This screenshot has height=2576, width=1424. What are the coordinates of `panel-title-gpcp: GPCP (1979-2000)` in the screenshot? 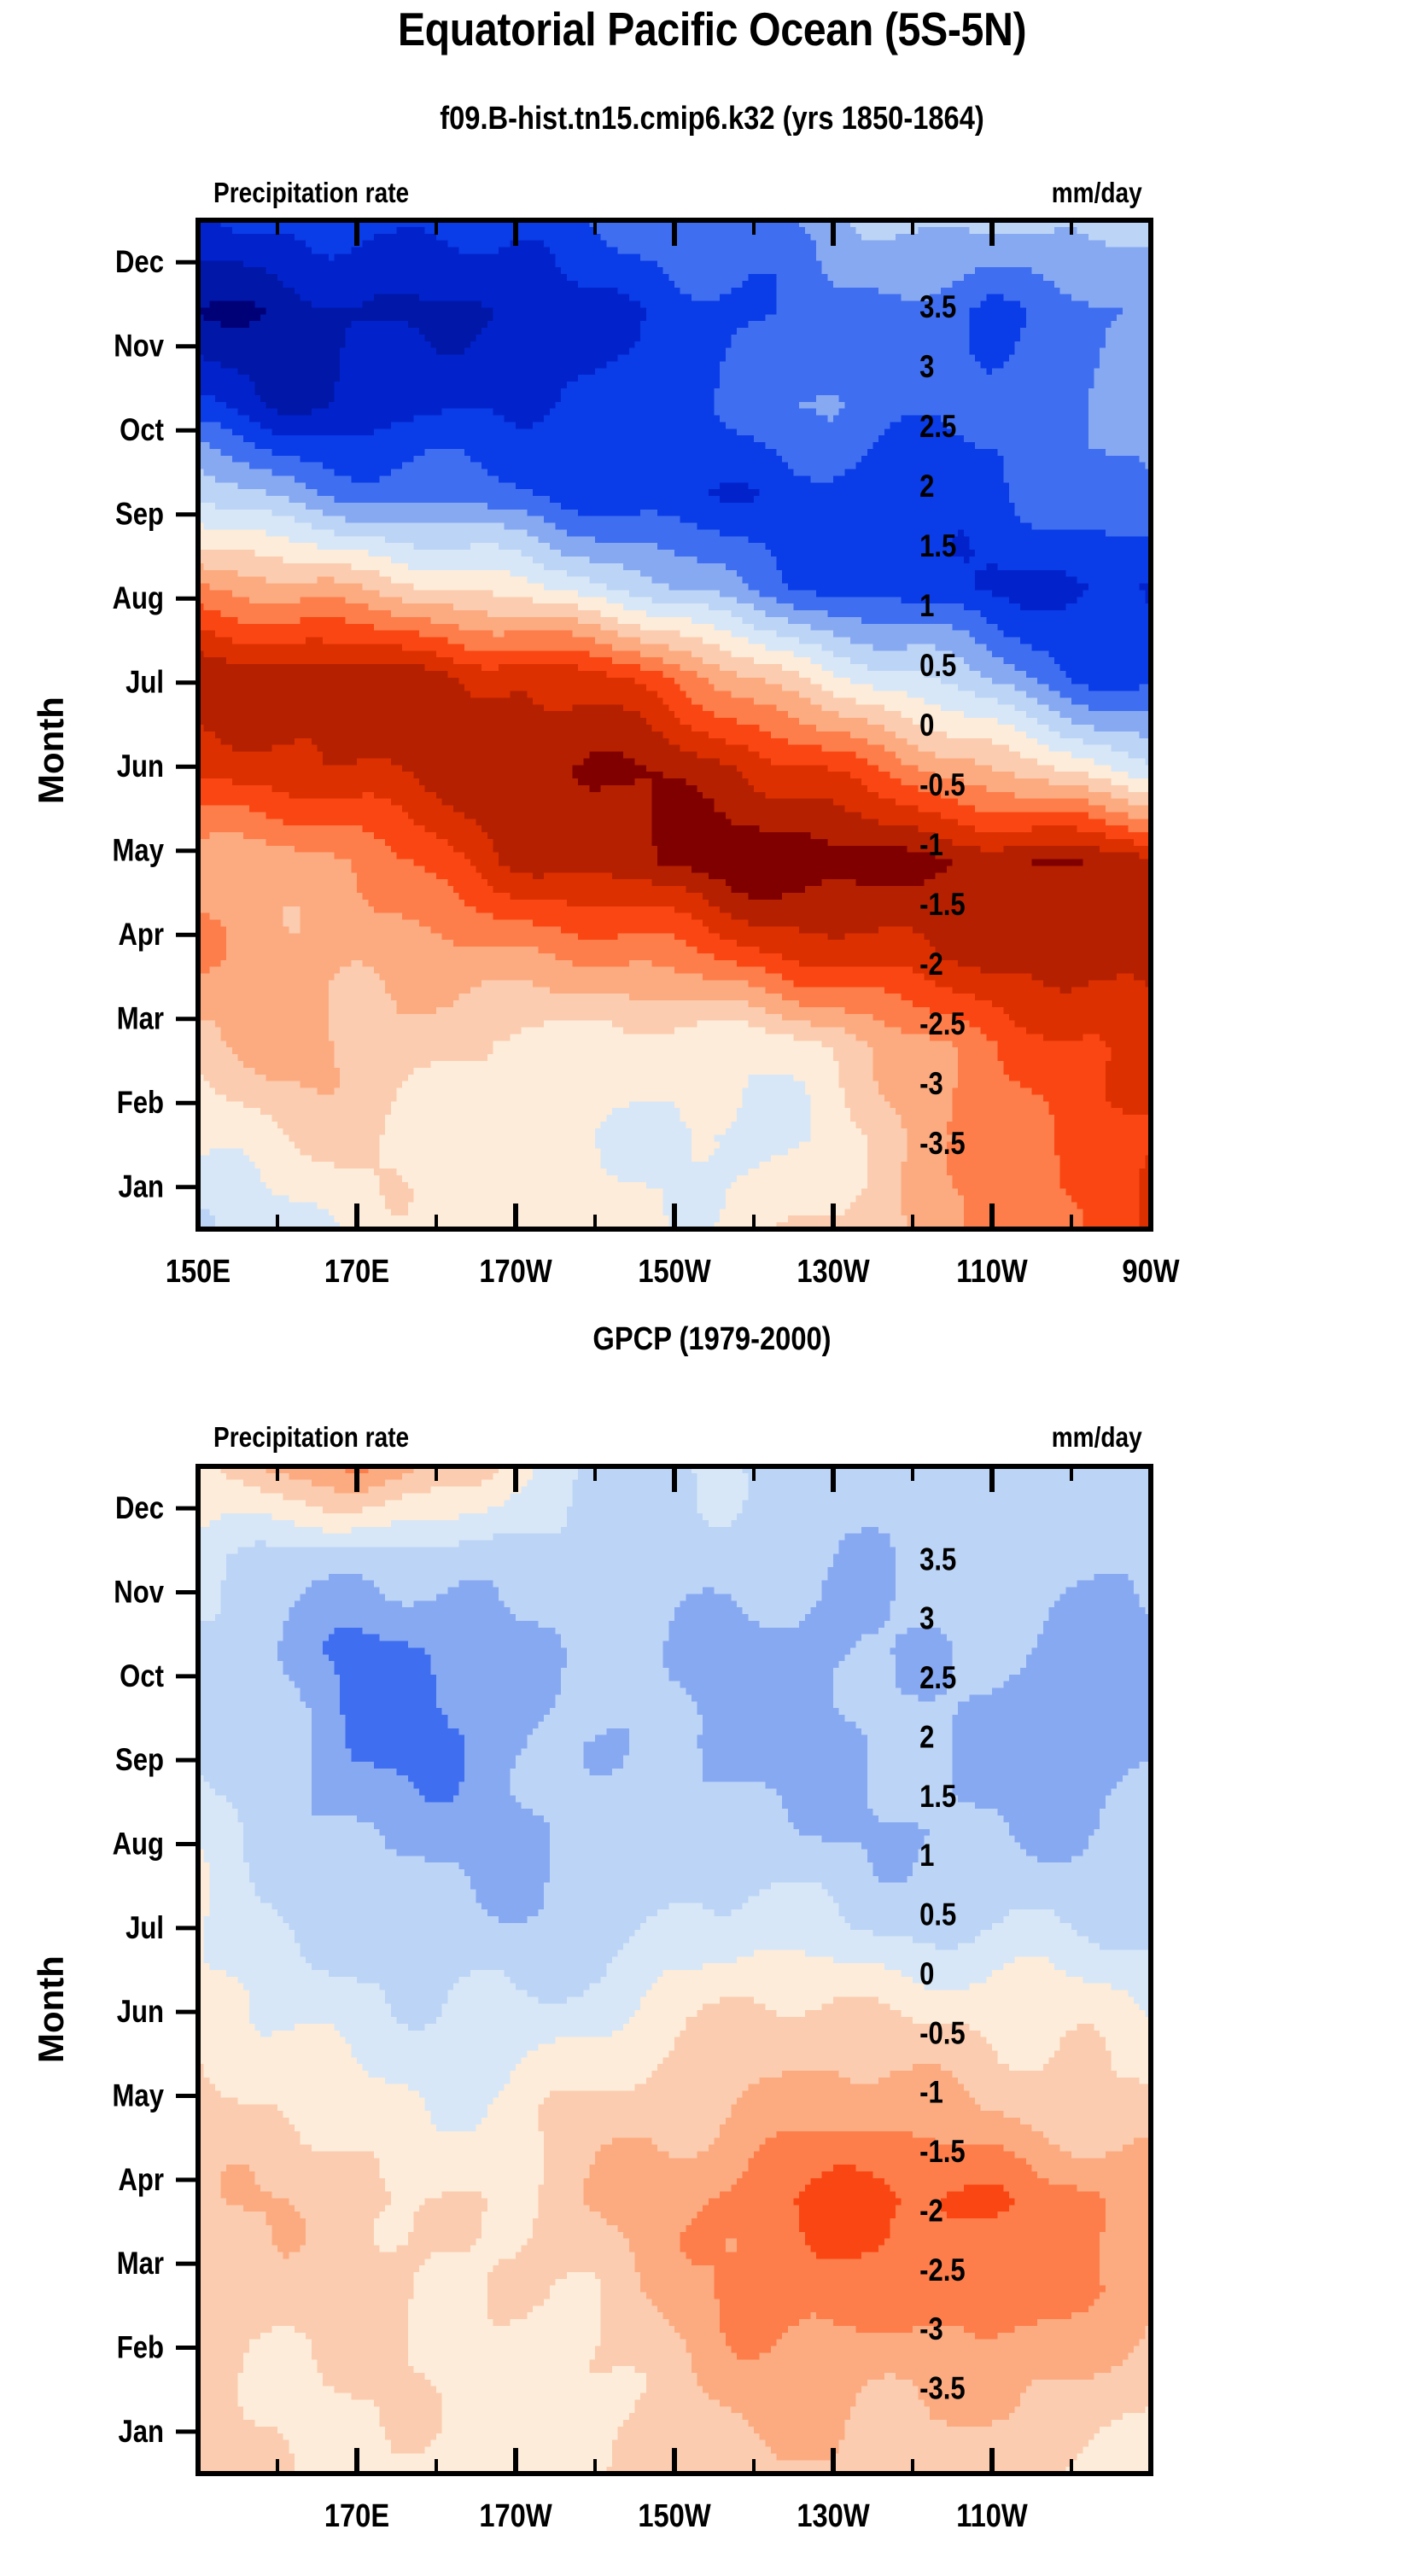 It's located at (712, 1339).